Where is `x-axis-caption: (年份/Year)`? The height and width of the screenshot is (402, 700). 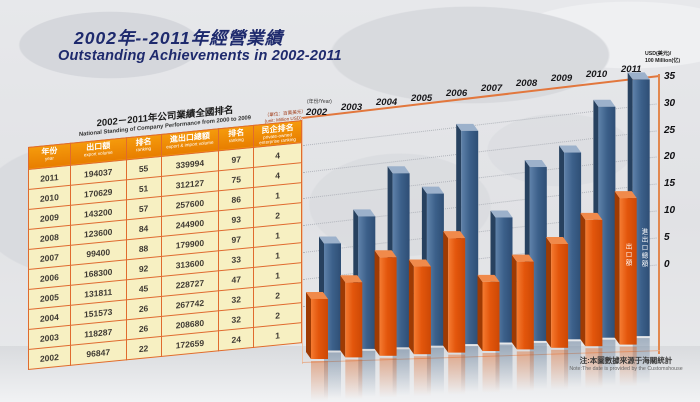
x-axis-caption: (年份/Year) is located at coordinates (319, 102).